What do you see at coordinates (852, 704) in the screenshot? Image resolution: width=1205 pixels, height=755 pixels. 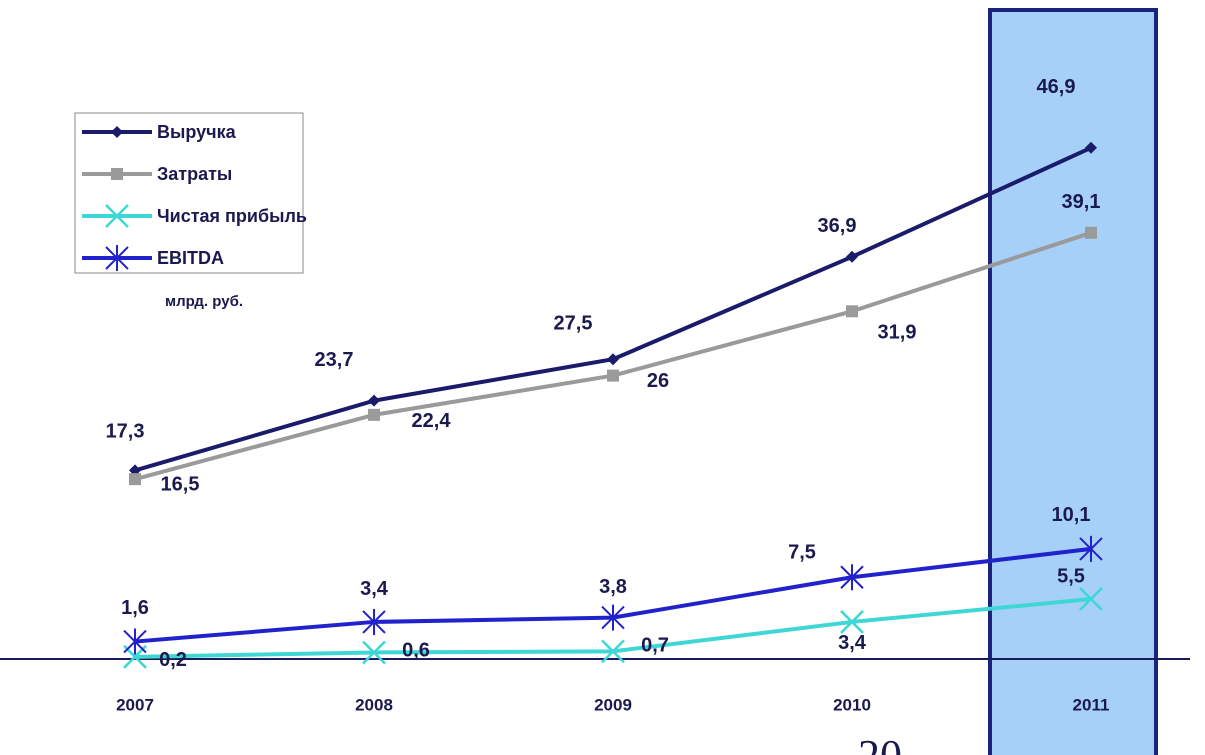 I see `x-tick-label: 2010` at bounding box center [852, 704].